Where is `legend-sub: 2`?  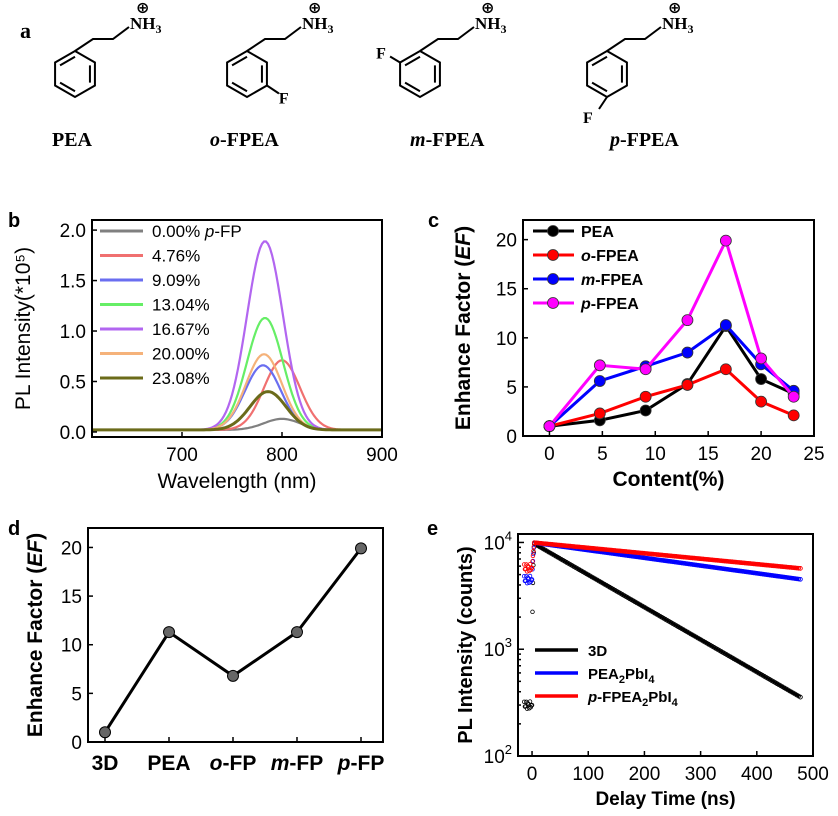
legend-sub: 2 is located at coordinates (645, 703).